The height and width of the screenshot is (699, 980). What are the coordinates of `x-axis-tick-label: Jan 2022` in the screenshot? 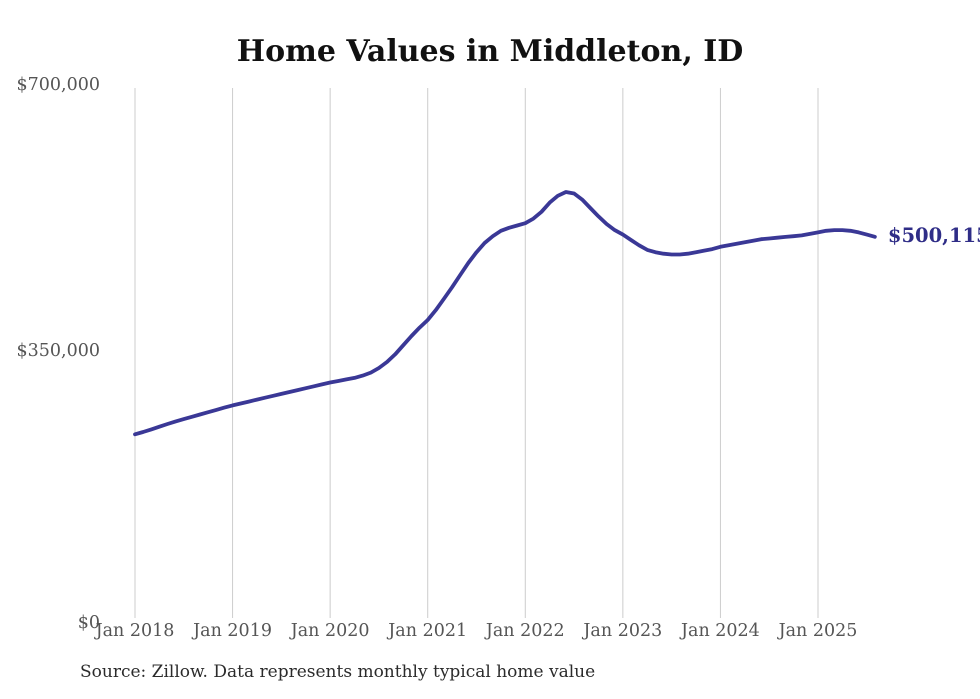 It's located at (525, 631).